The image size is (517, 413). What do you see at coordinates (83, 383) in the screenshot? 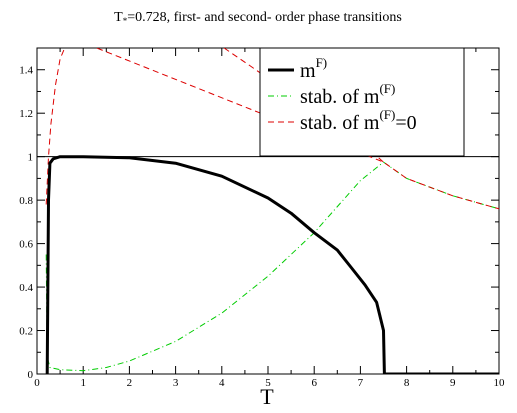
I see `x-tick-label: 1` at bounding box center [83, 383].